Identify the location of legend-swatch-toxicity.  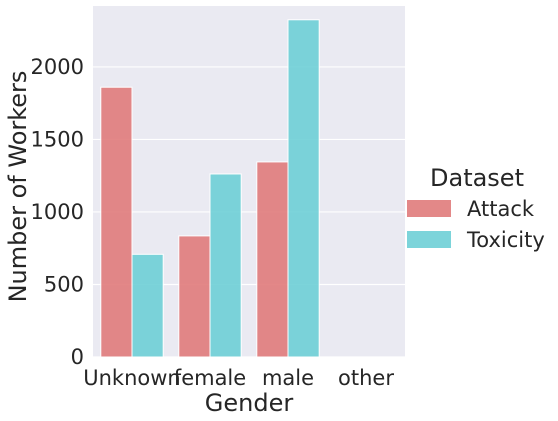
(429, 239).